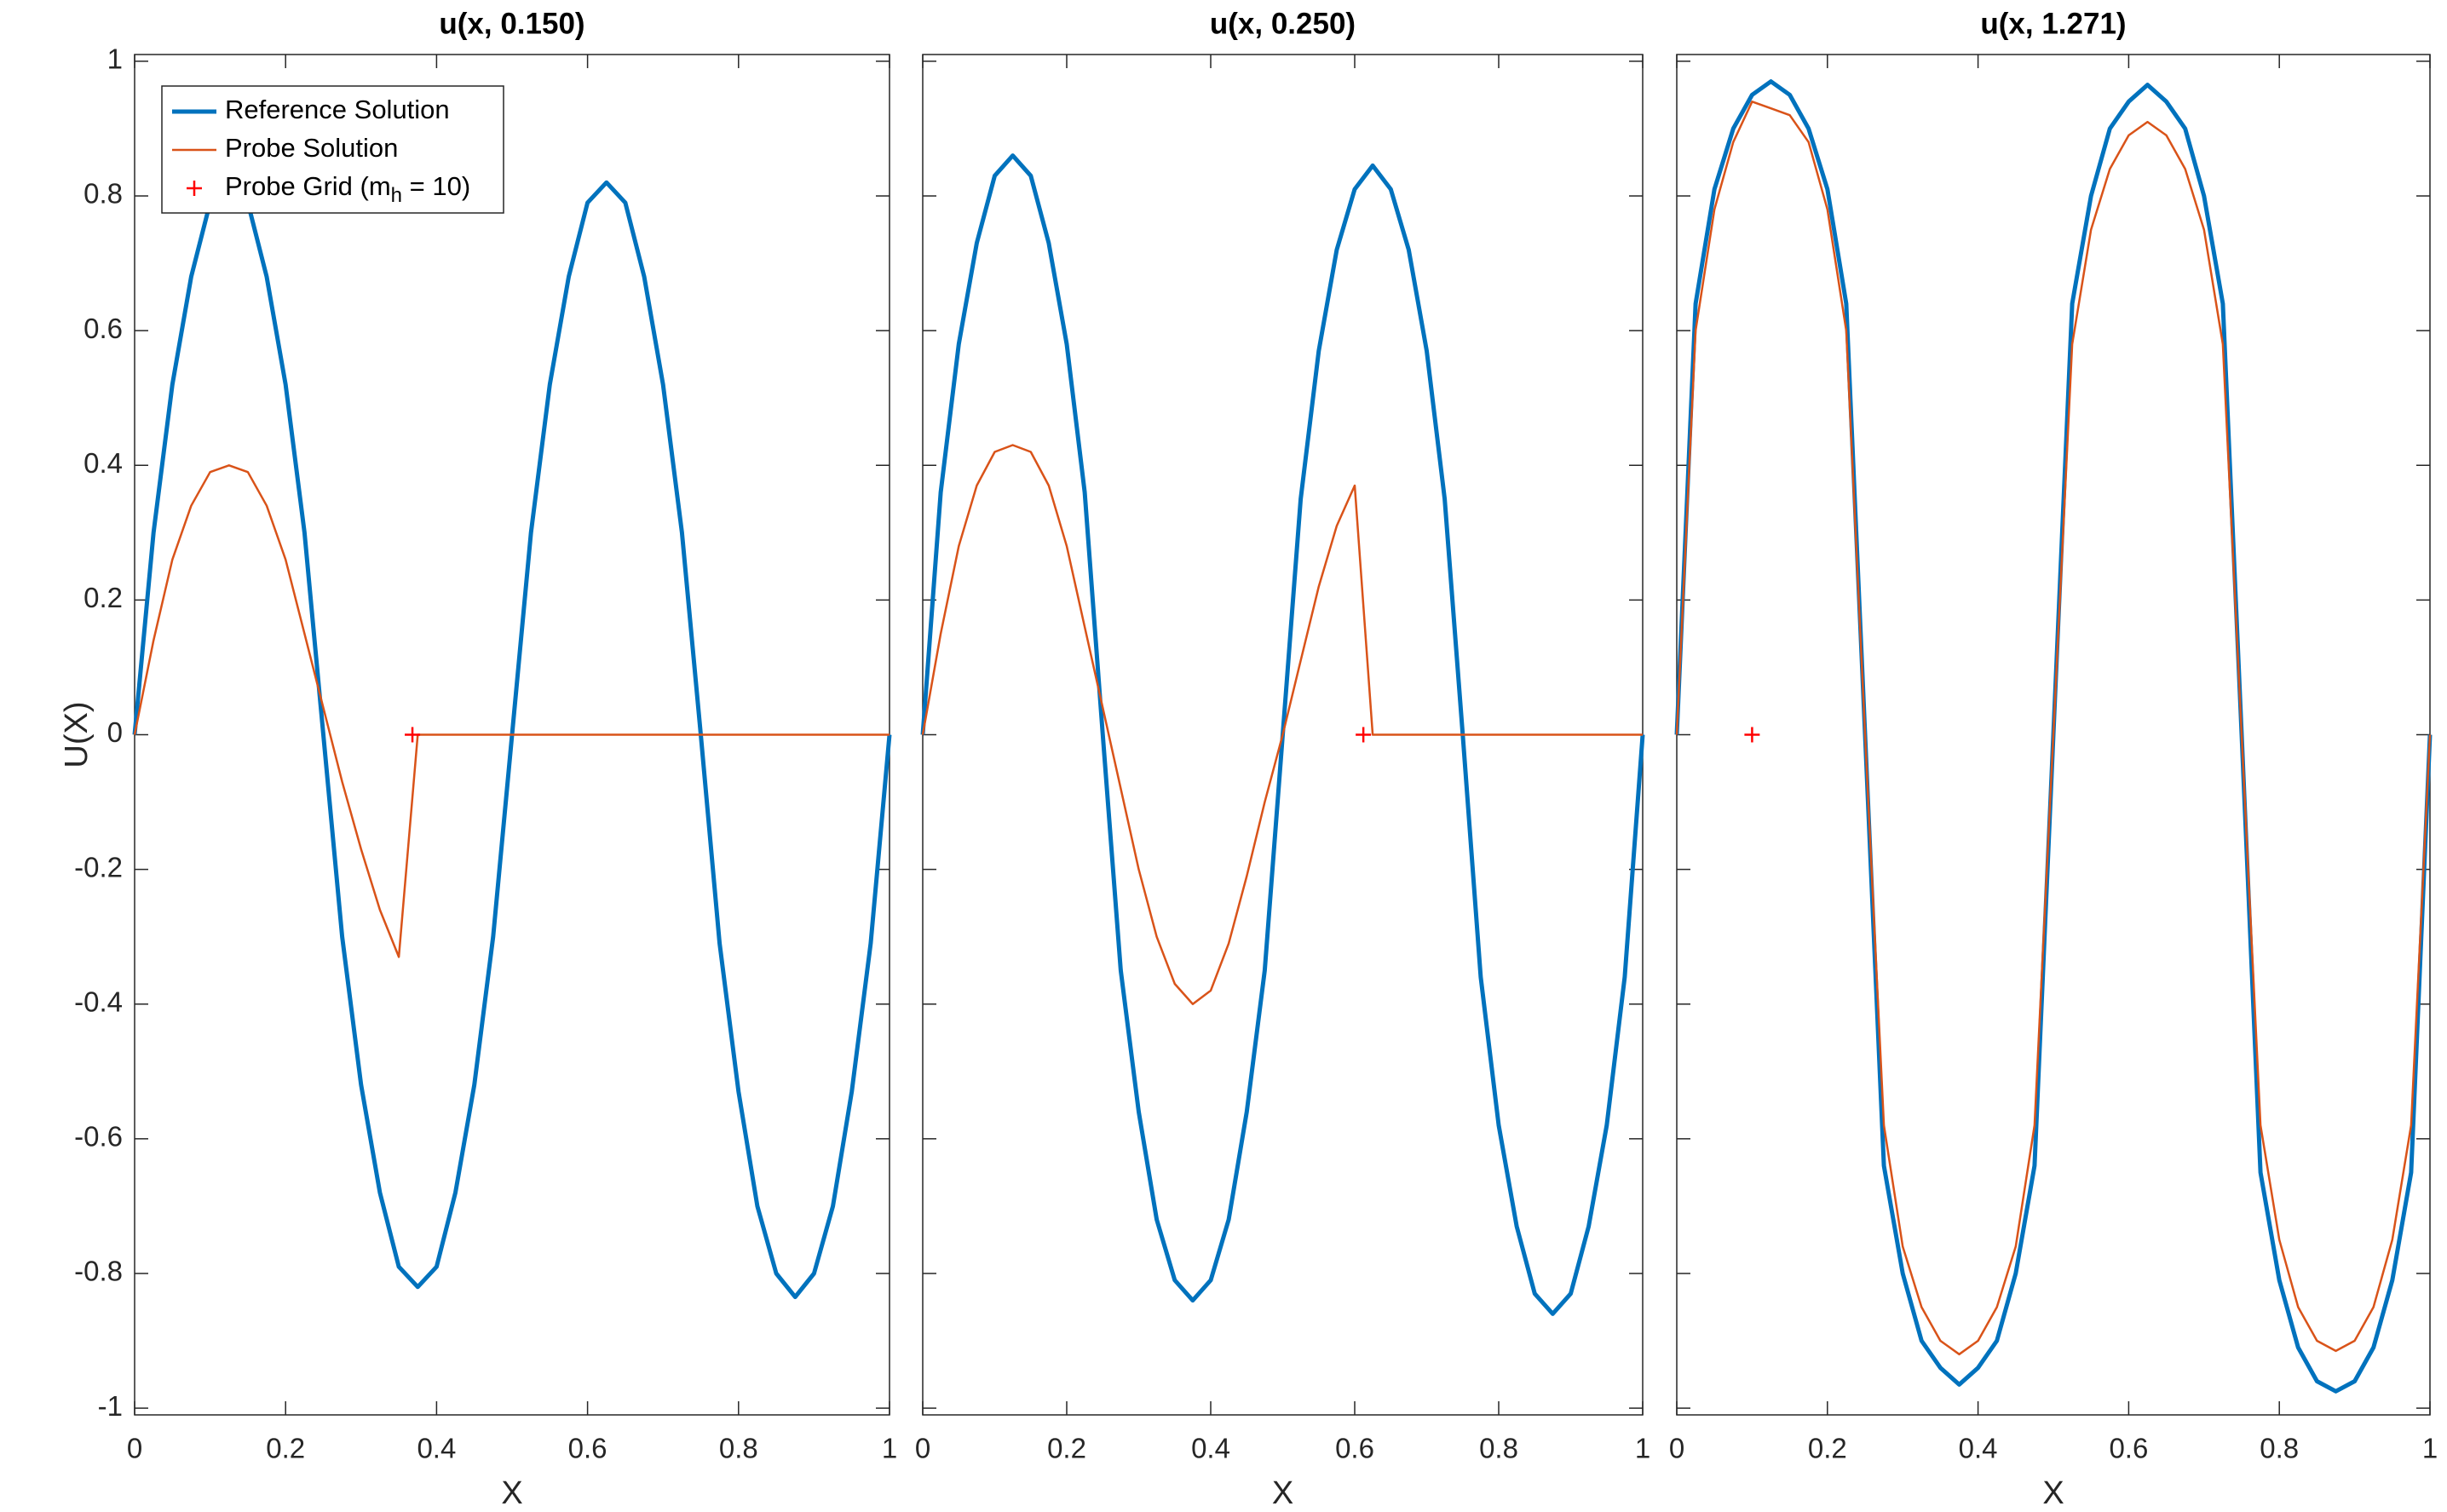 The image size is (2447, 1512). I want to click on subplot-title: u(x, 1.271), so click(2053, 23).